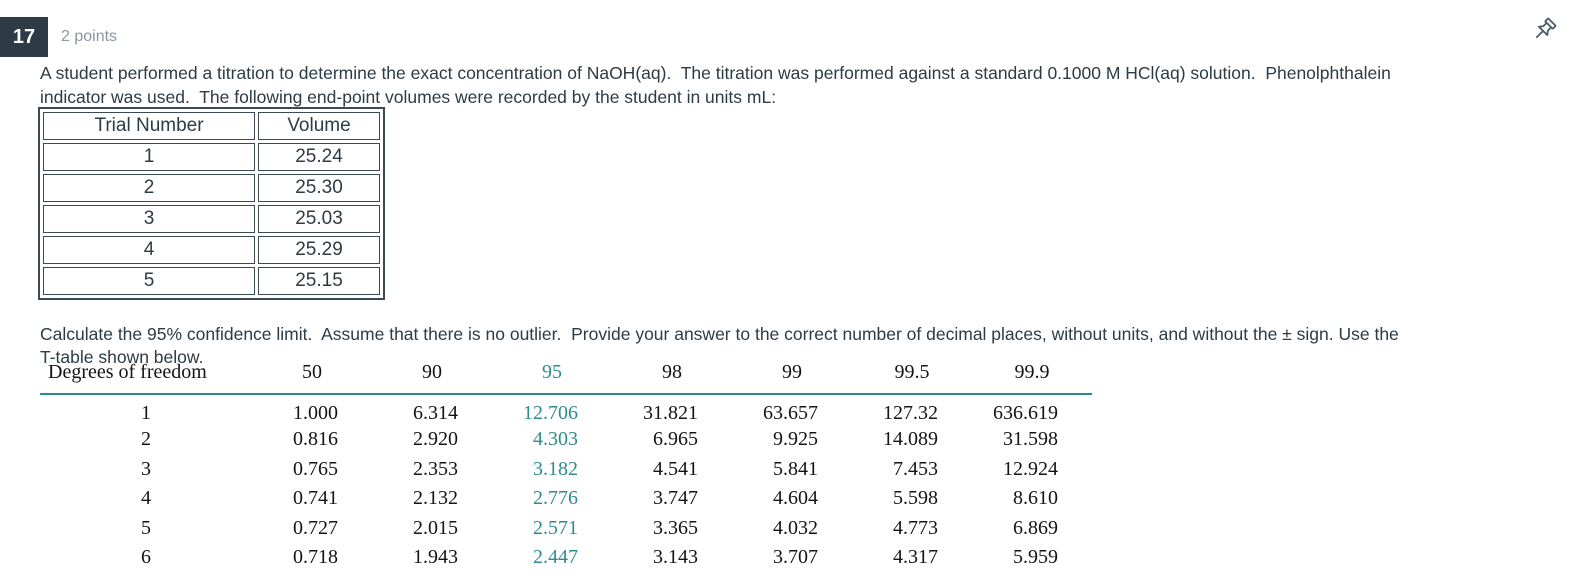 This screenshot has height=583, width=1572. Describe the element at coordinates (146, 527) in the screenshot. I see `df-cell: 5` at that location.